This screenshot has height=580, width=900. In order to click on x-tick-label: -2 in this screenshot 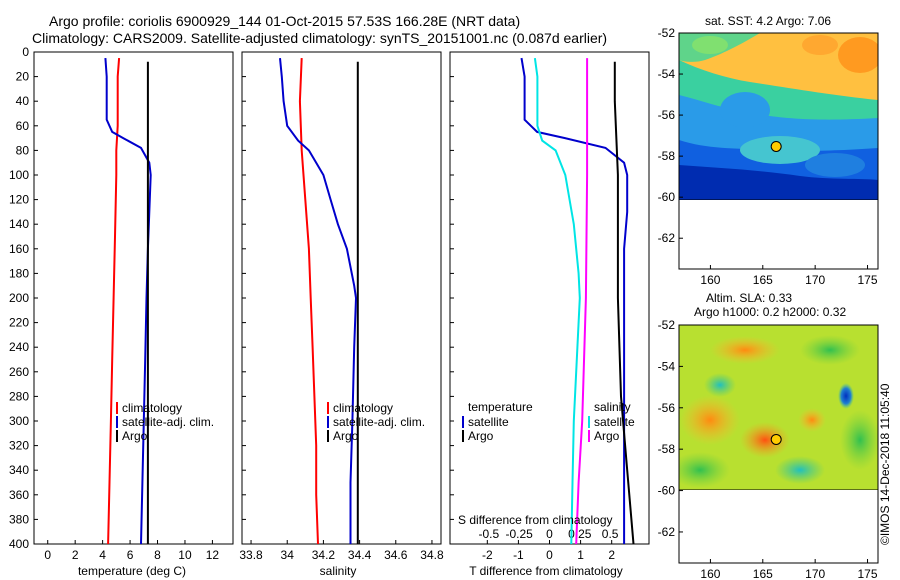, I will do `click(487, 555)`.